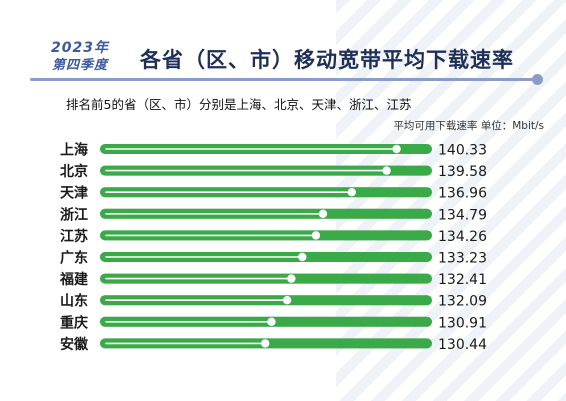 This screenshot has width=566, height=401. I want to click on value-label: 130.91, so click(462, 323).